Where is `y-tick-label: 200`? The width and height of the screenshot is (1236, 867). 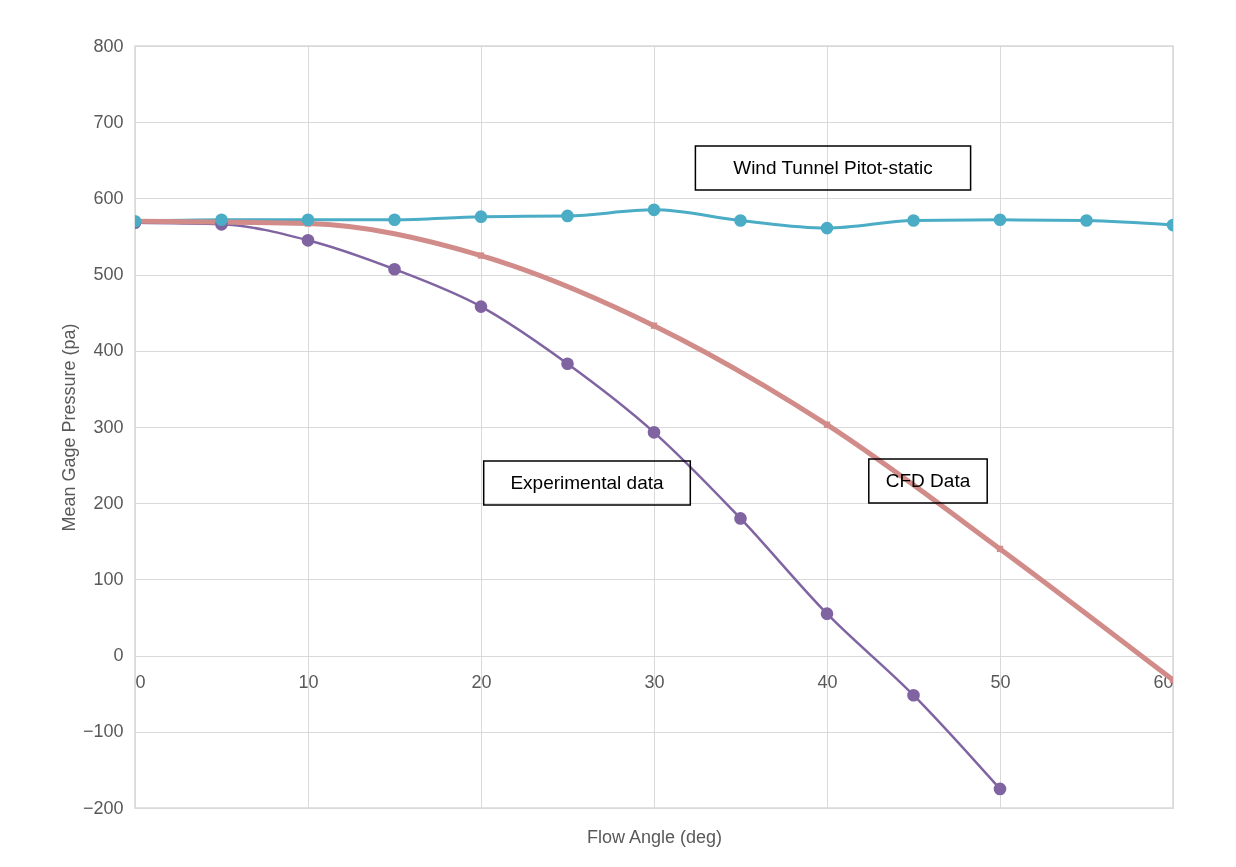 y-tick-label: 200 is located at coordinates (108, 502).